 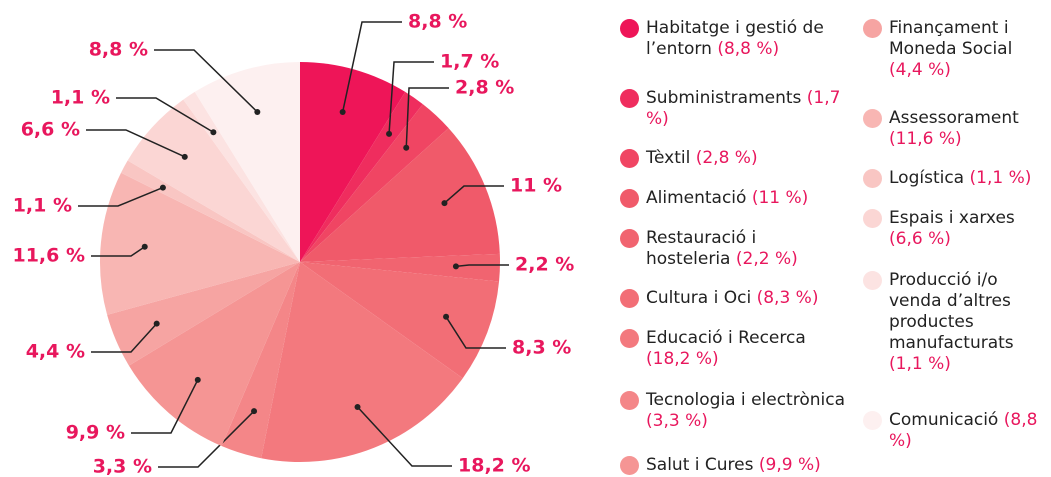 What do you see at coordinates (927, 178) in the screenshot?
I see `legend-label: Logística` at bounding box center [927, 178].